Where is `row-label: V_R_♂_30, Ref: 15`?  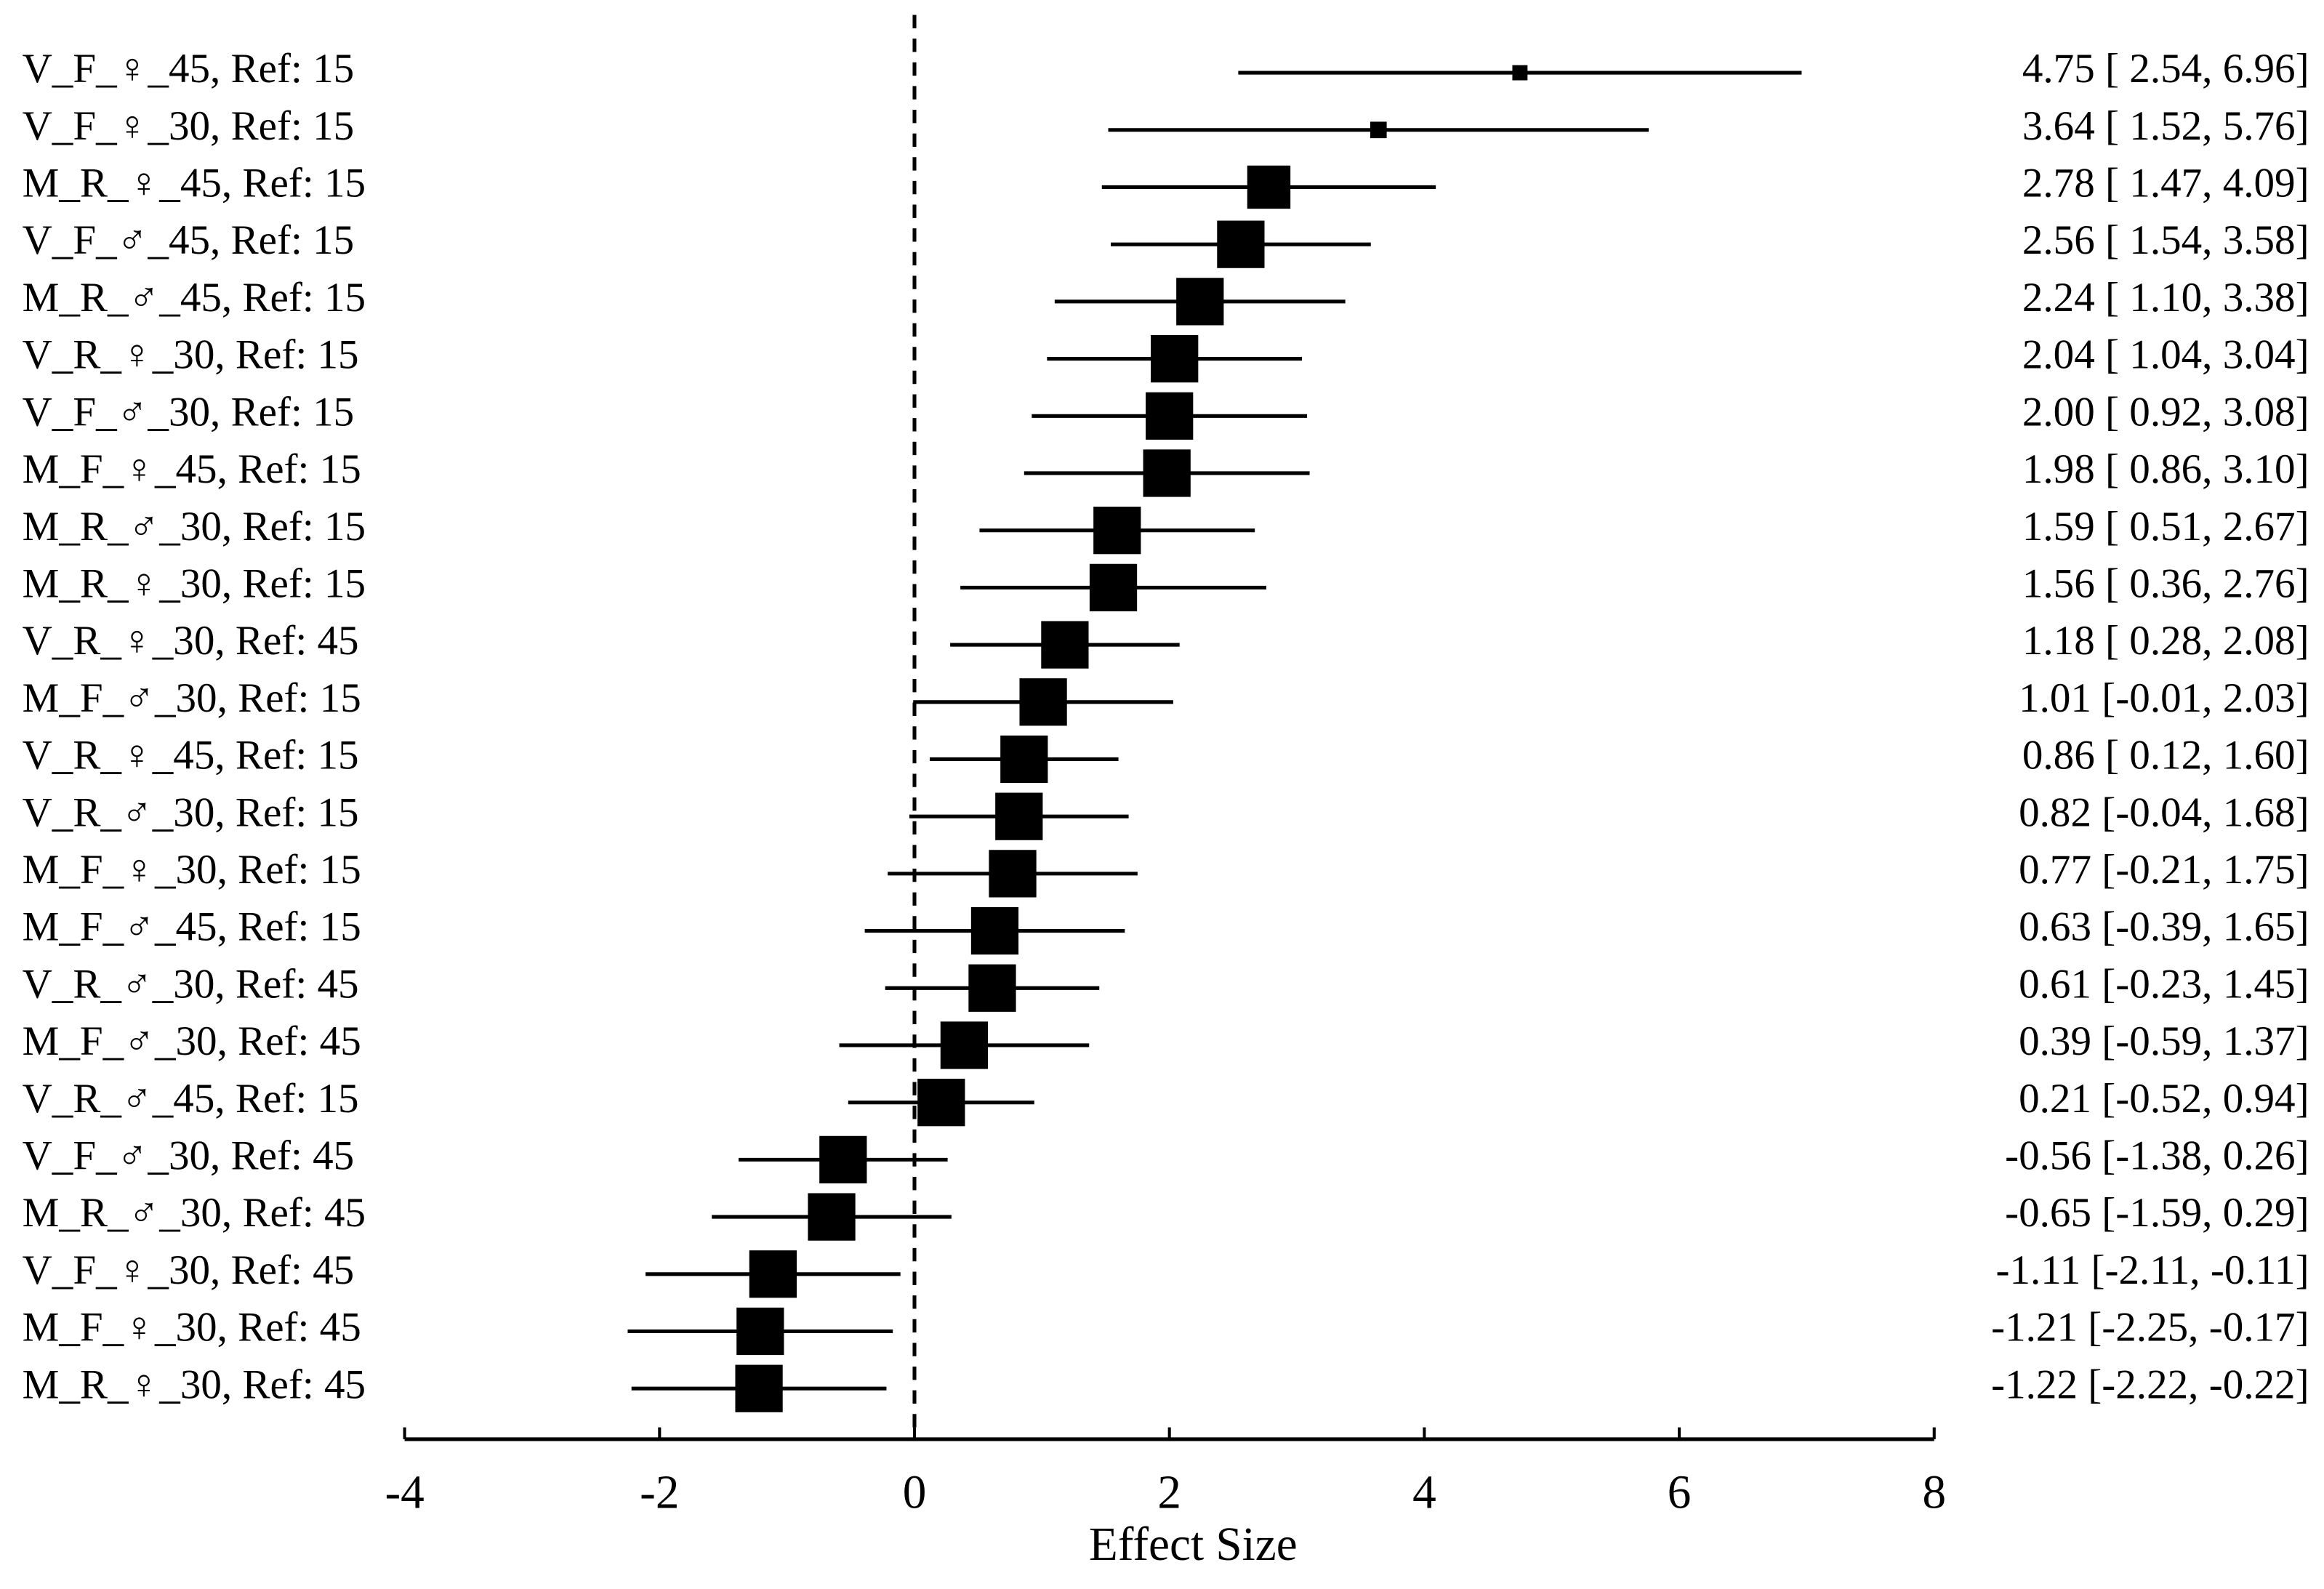 row-label: V_R_♂_30, Ref: 15 is located at coordinates (191, 812).